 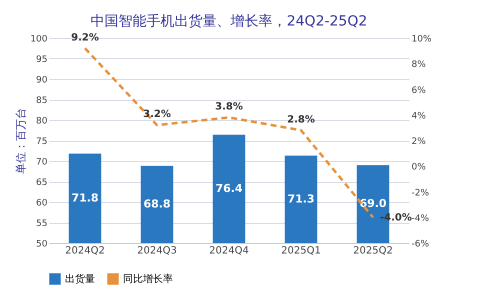 I want to click on y-tick-label: 50, so click(x=42, y=245).